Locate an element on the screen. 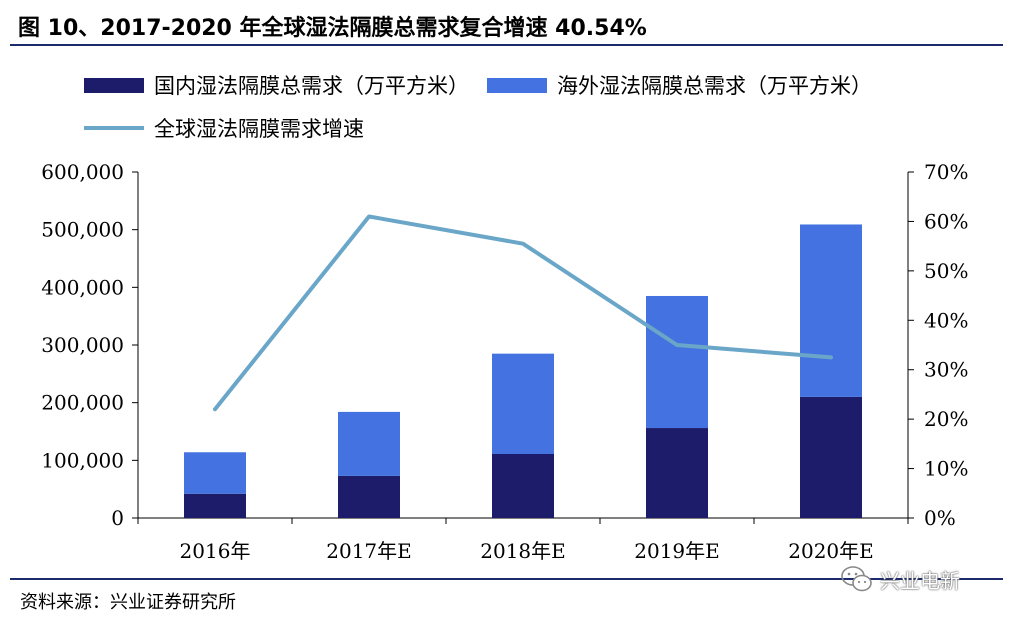 This screenshot has width=1016, height=626. left-tick-label: 100,000 is located at coordinates (82, 460).